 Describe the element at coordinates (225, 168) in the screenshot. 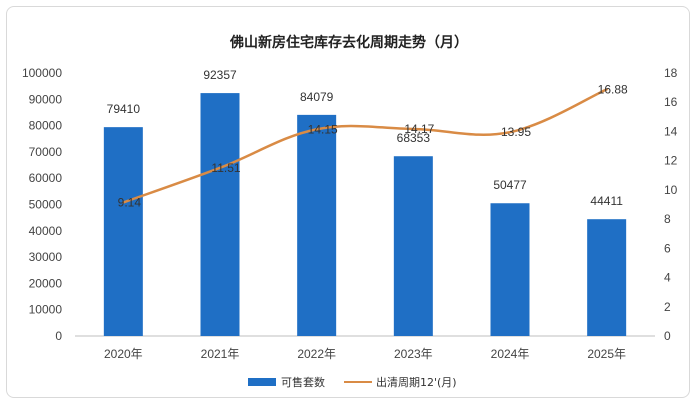

I see `line-data-label: 11.51` at that location.